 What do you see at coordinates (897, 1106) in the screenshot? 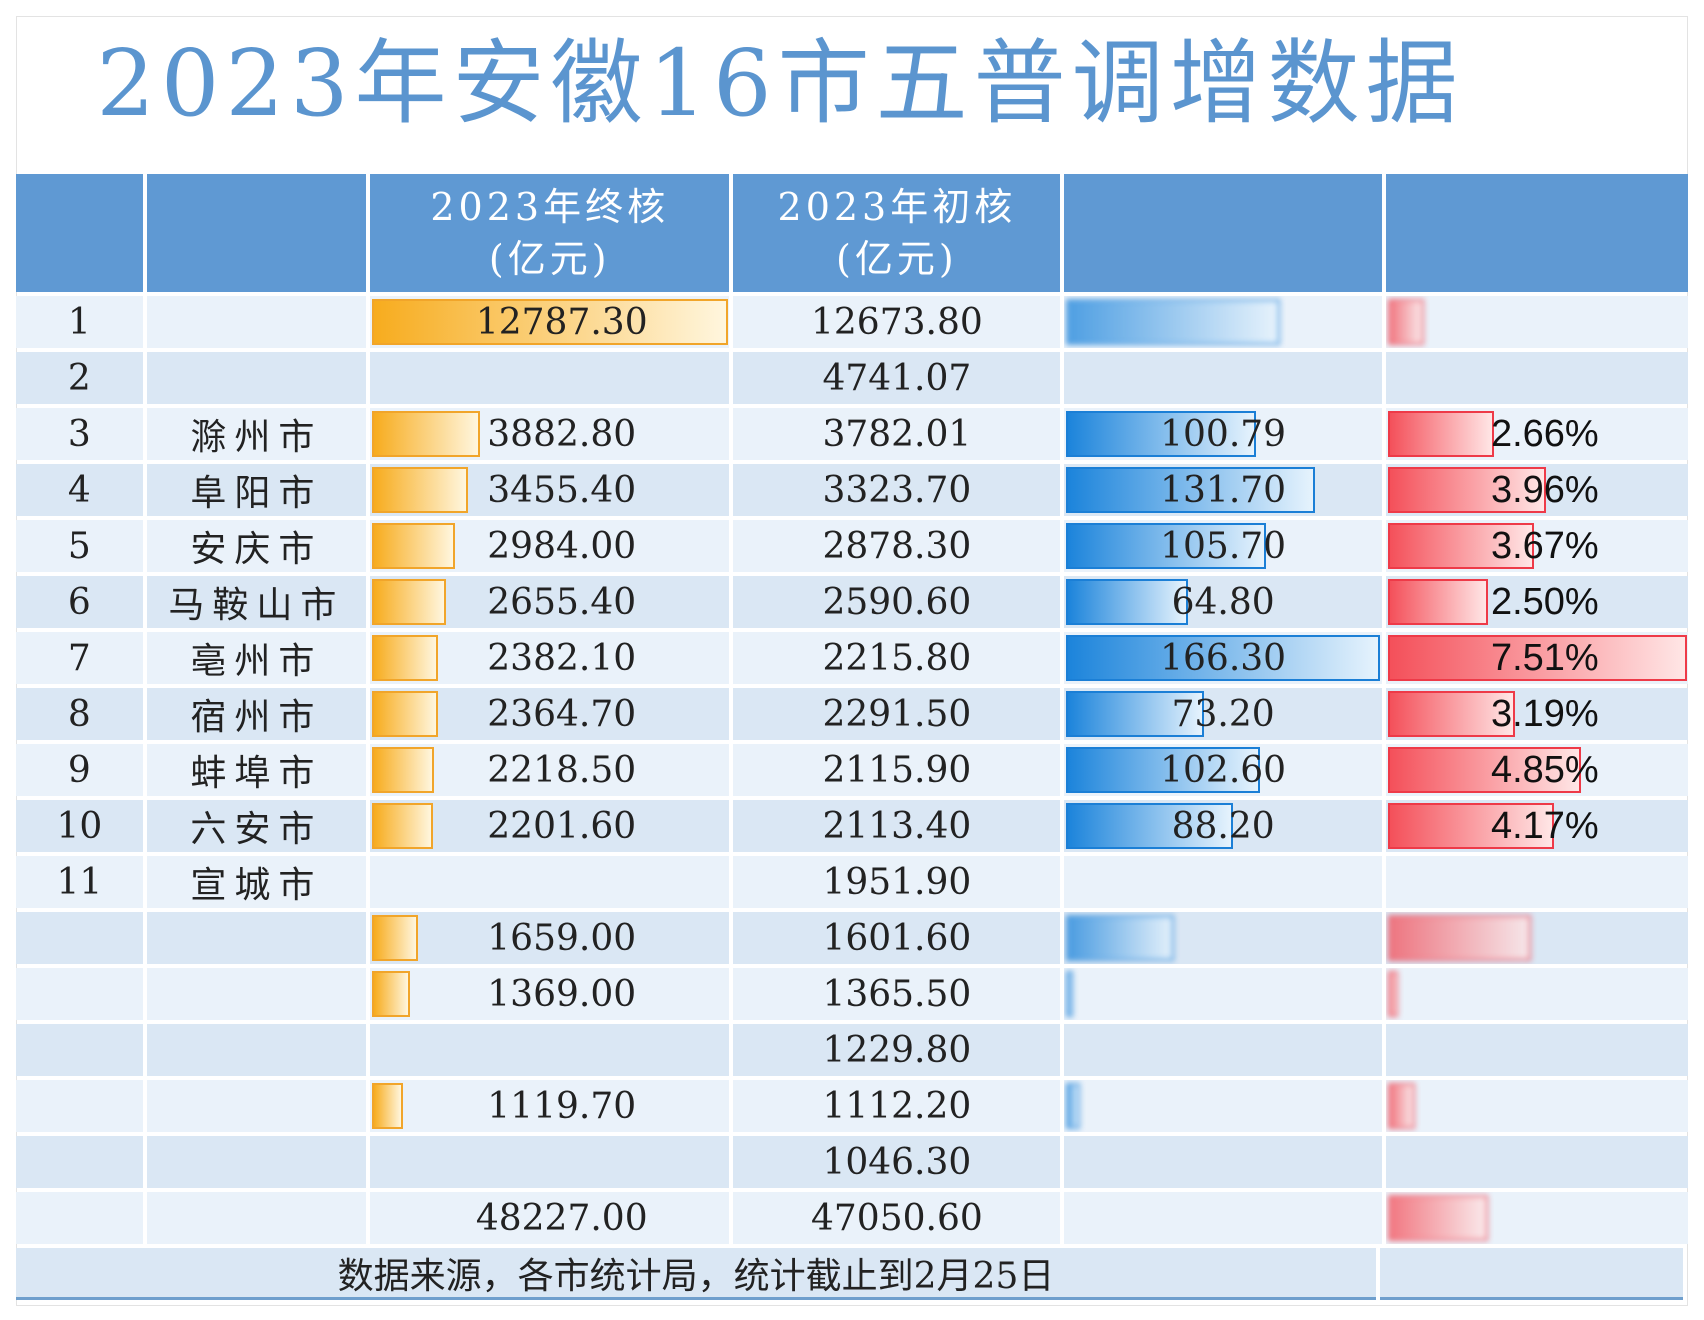
I see `initial-value-cell: 1112.20` at bounding box center [897, 1106].